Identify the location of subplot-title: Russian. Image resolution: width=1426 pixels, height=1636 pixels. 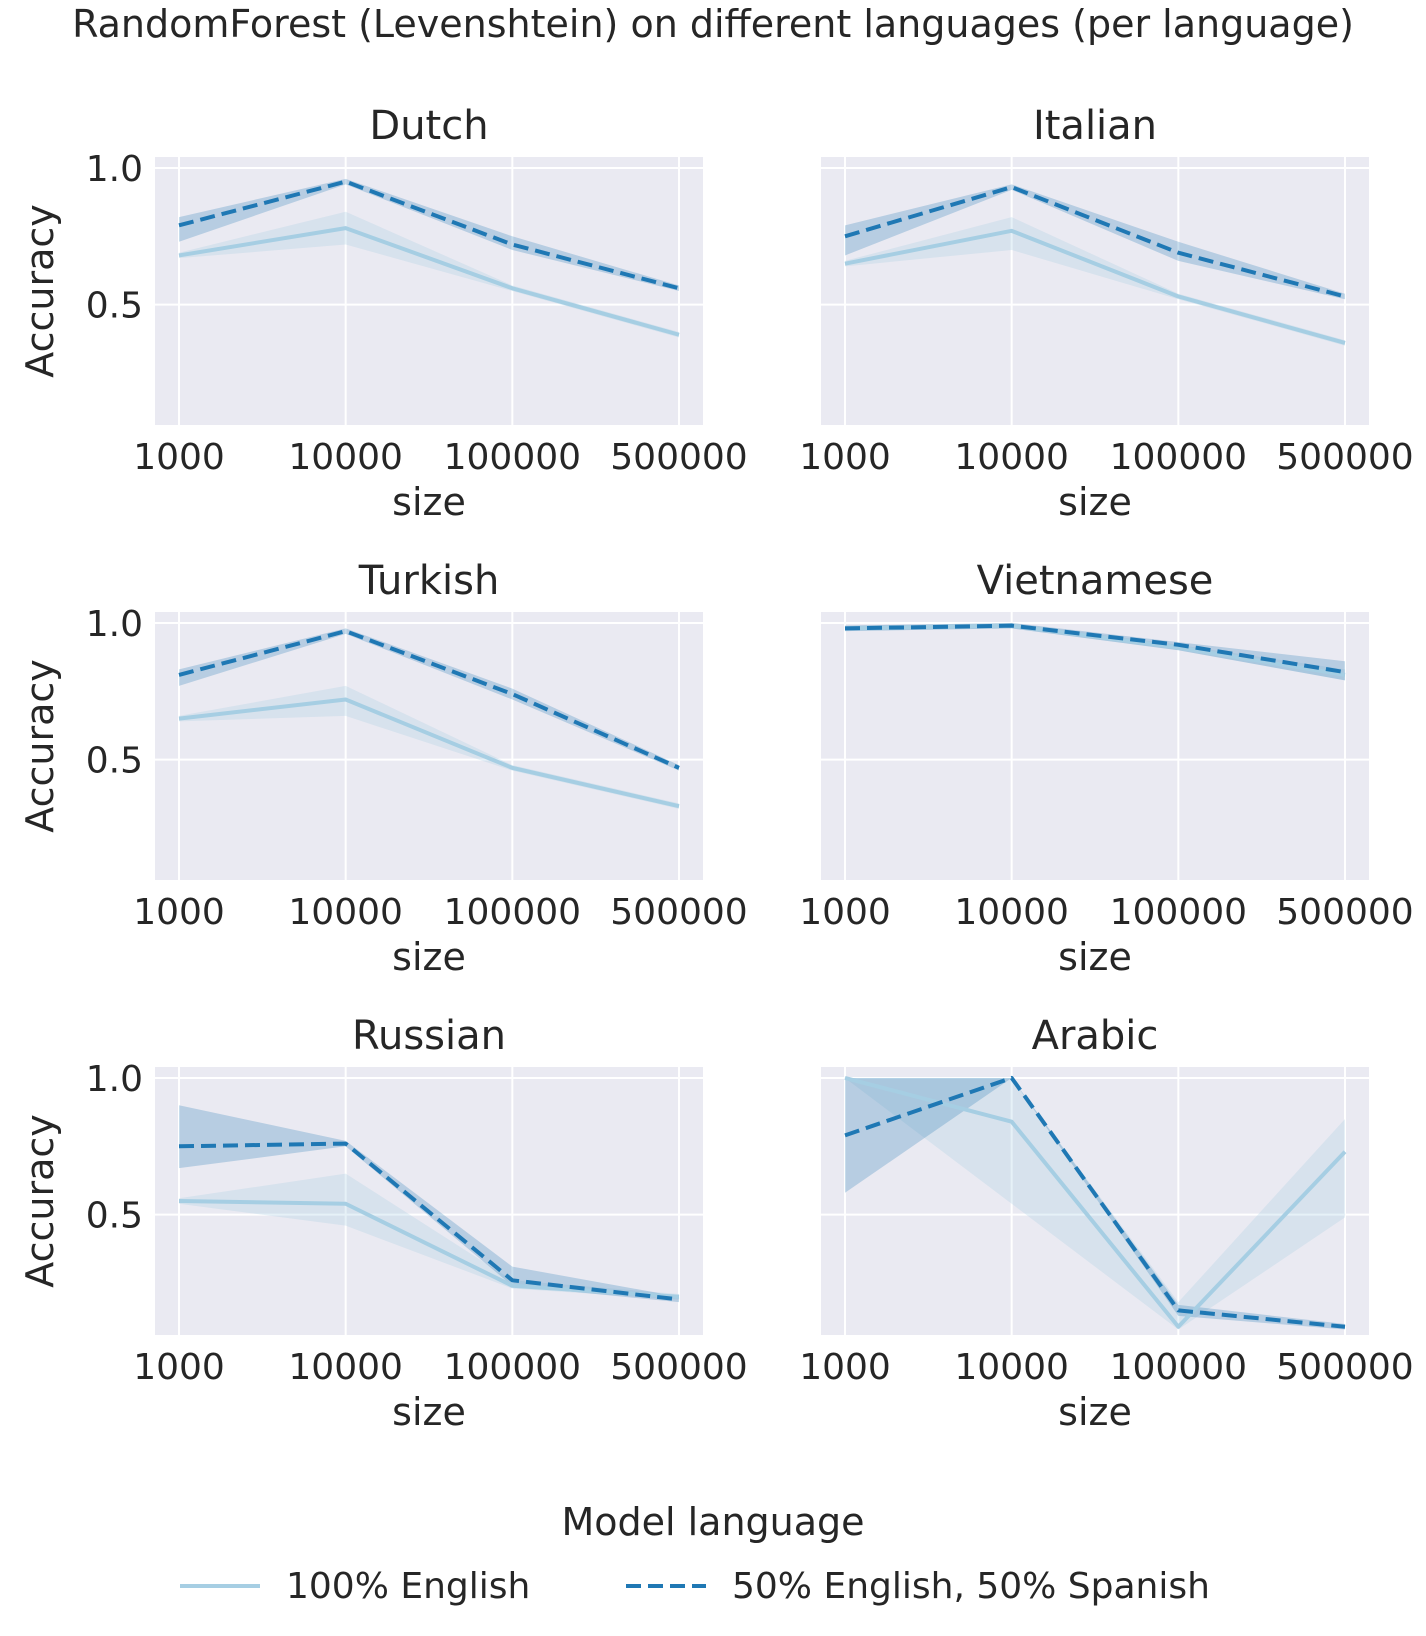
(429, 1036).